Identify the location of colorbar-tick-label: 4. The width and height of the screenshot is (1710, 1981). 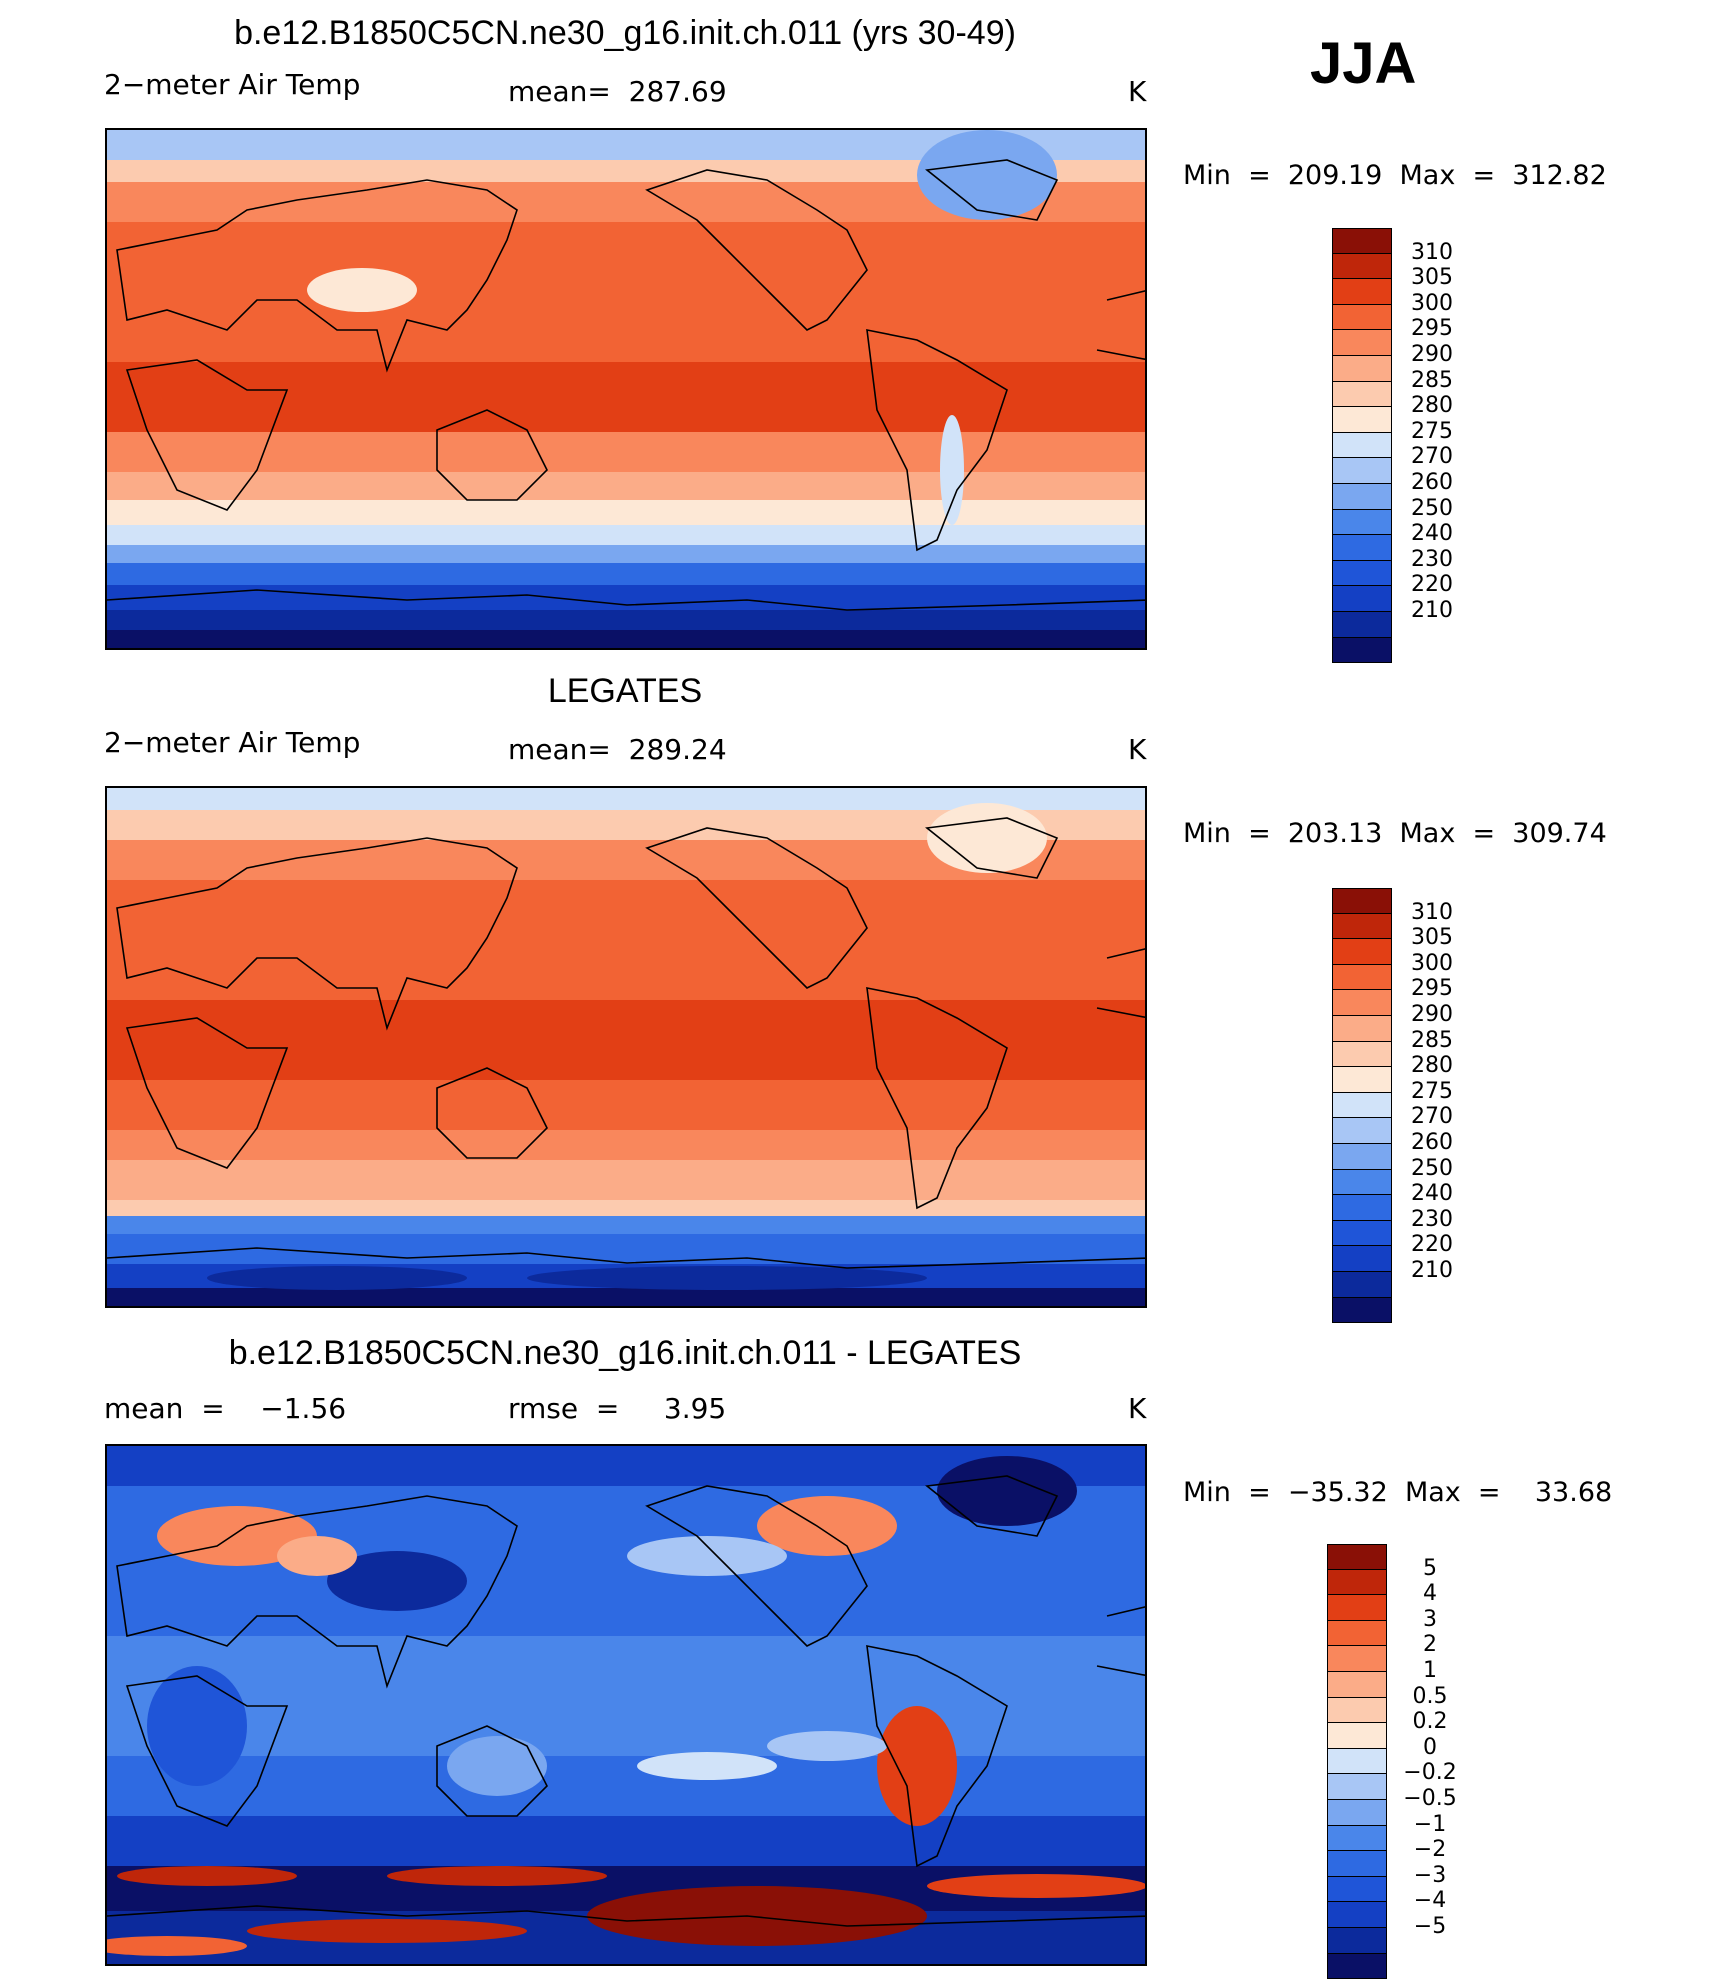
(1430, 1594).